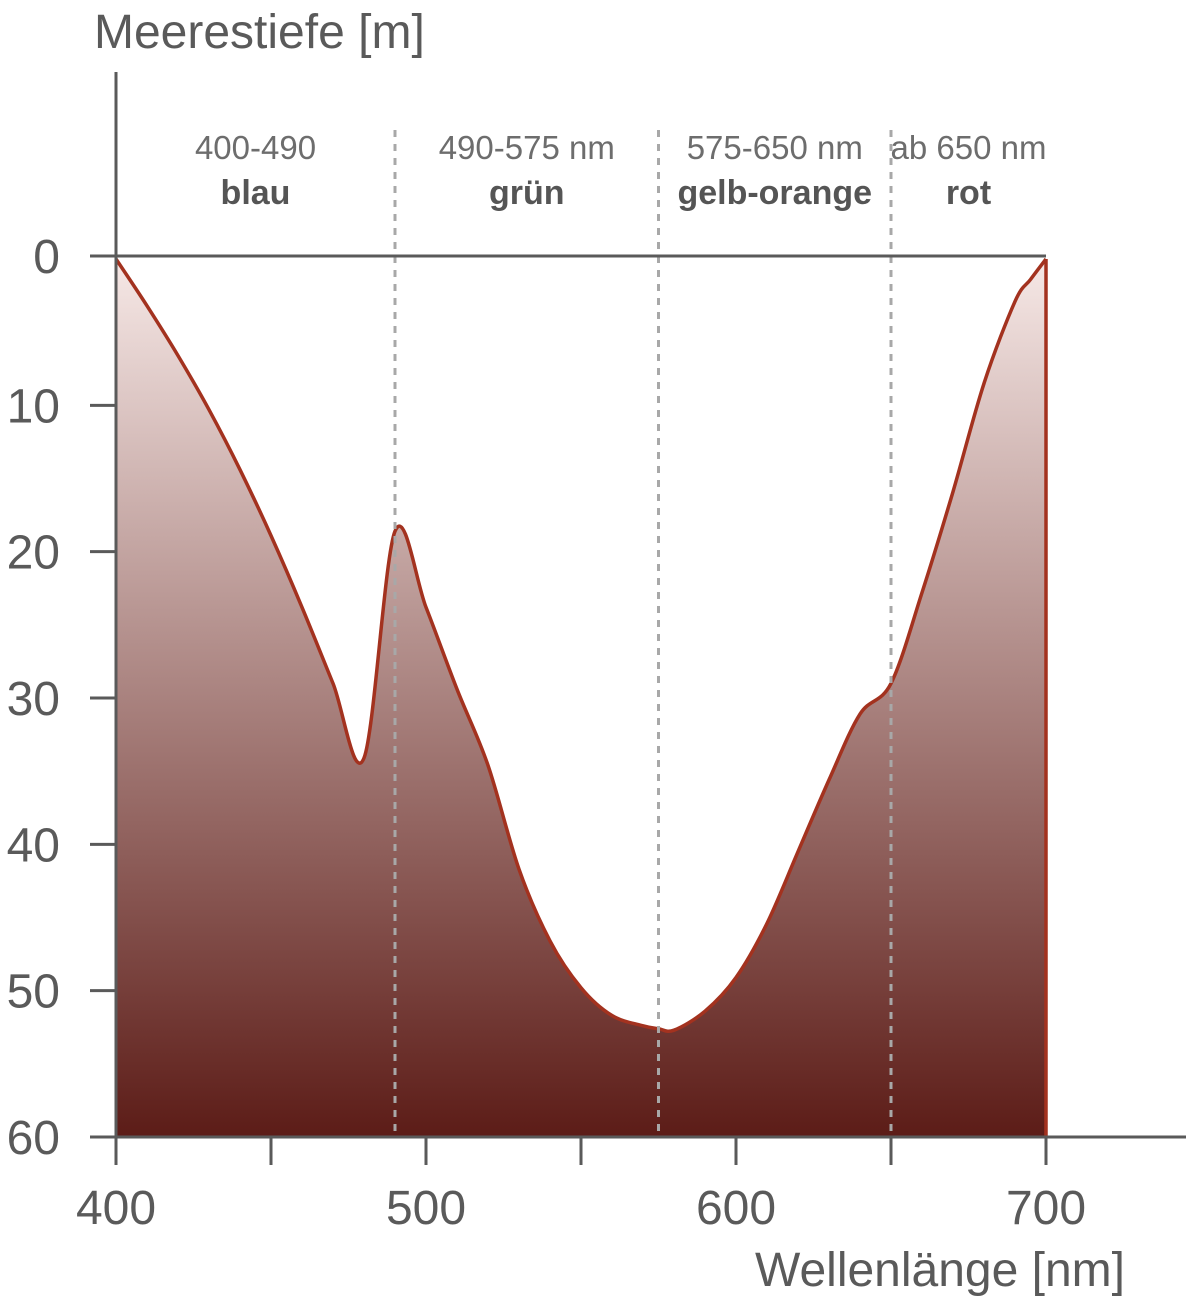  Describe the element at coordinates (33, 699) in the screenshot. I see `y-tick-label: 30` at that location.